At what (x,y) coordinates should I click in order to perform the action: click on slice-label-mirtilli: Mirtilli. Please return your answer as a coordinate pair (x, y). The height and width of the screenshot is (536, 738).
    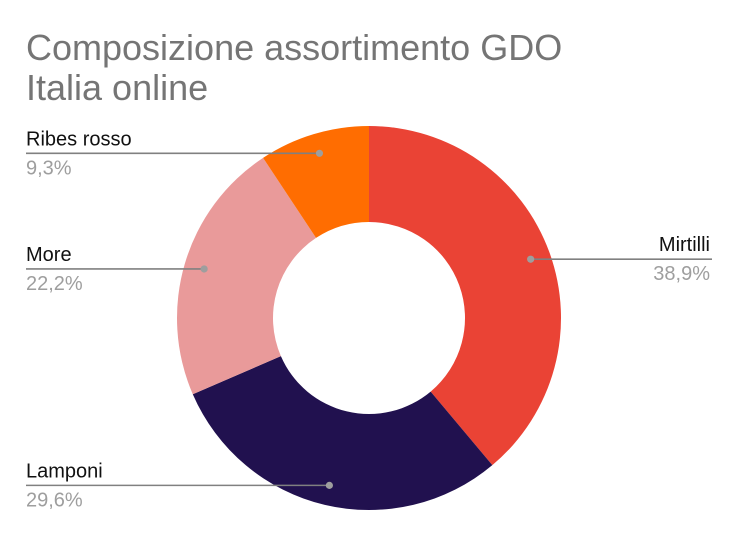
    Looking at the image, I should click on (684, 245).